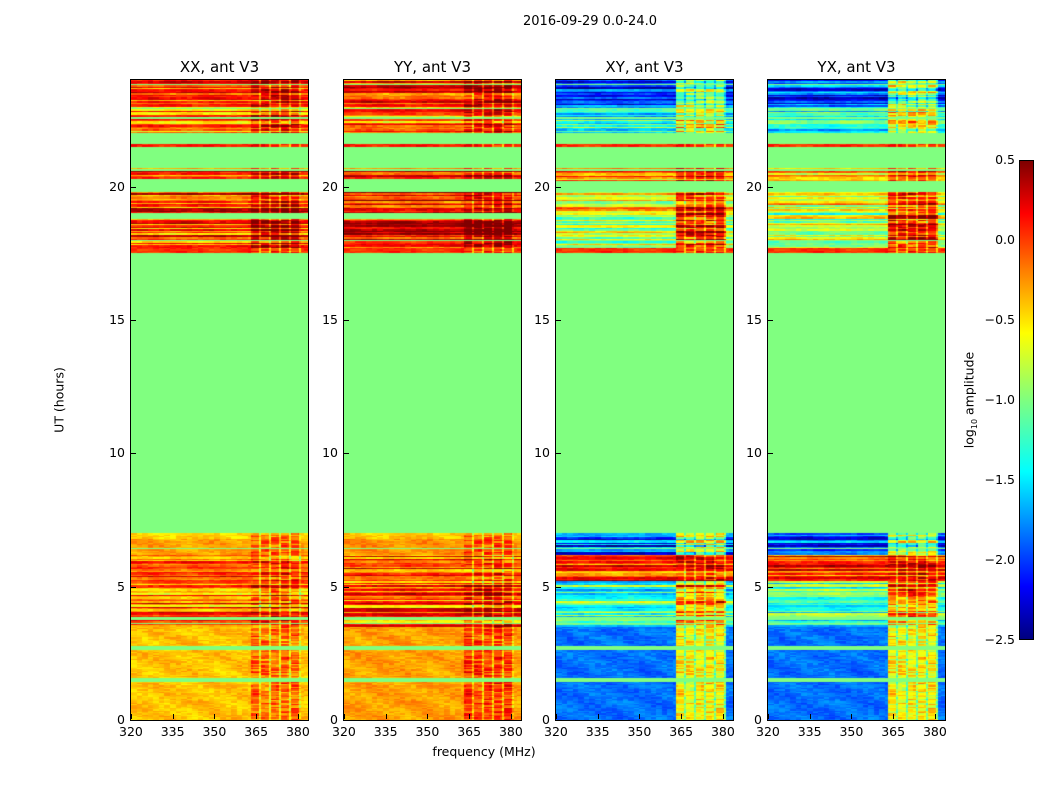 Image resolution: width=1050 pixels, height=800 pixels. Describe the element at coordinates (590, 21) in the screenshot. I see `figure-title: 2016-09-29 0.0-24.0` at that location.